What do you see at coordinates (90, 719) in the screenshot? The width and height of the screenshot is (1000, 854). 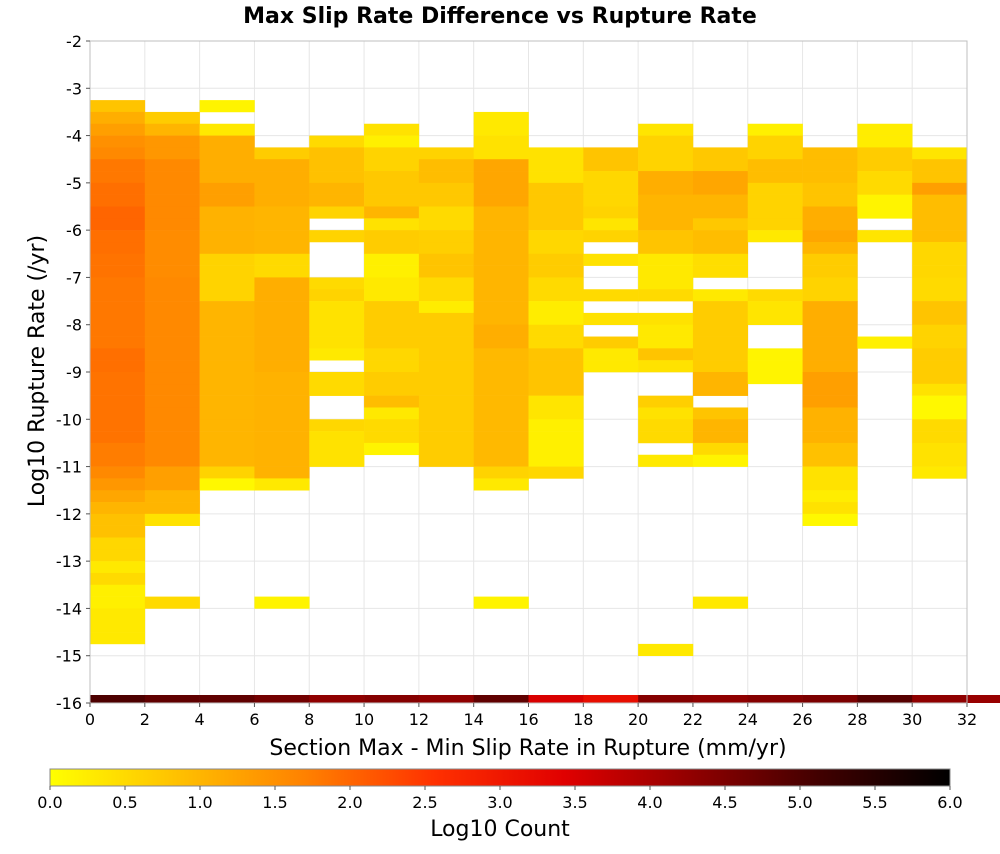 I see `x-tick-label: 0` at bounding box center [90, 719].